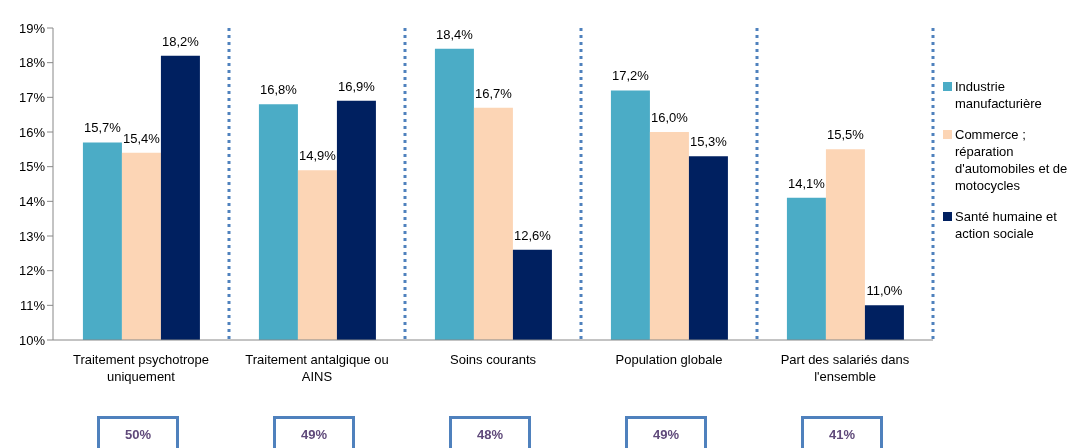 This screenshot has width=1091, height=448. I want to click on data-label: 11,0%, so click(884, 291).